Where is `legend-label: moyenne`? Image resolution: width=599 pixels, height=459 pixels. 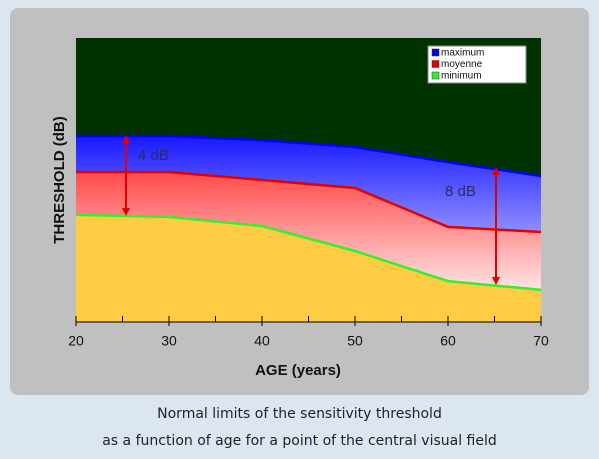
legend-label: moyenne is located at coordinates (462, 64).